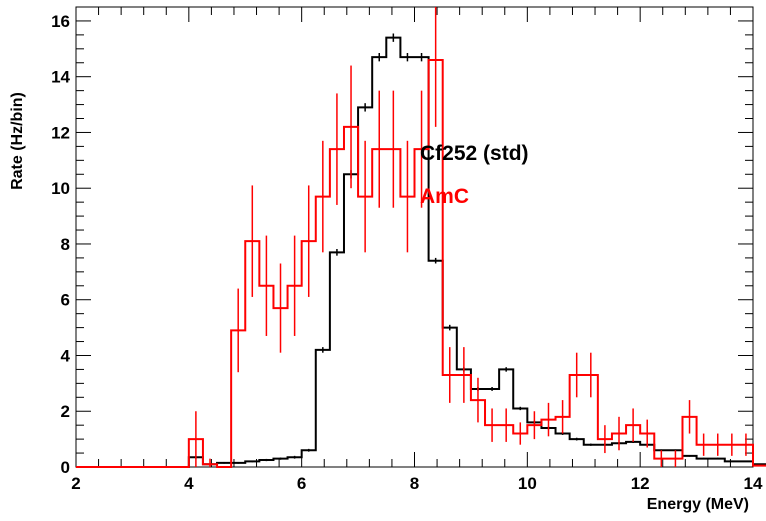  What do you see at coordinates (65, 411) in the screenshot?
I see `y-tick-label: 2` at bounding box center [65, 411].